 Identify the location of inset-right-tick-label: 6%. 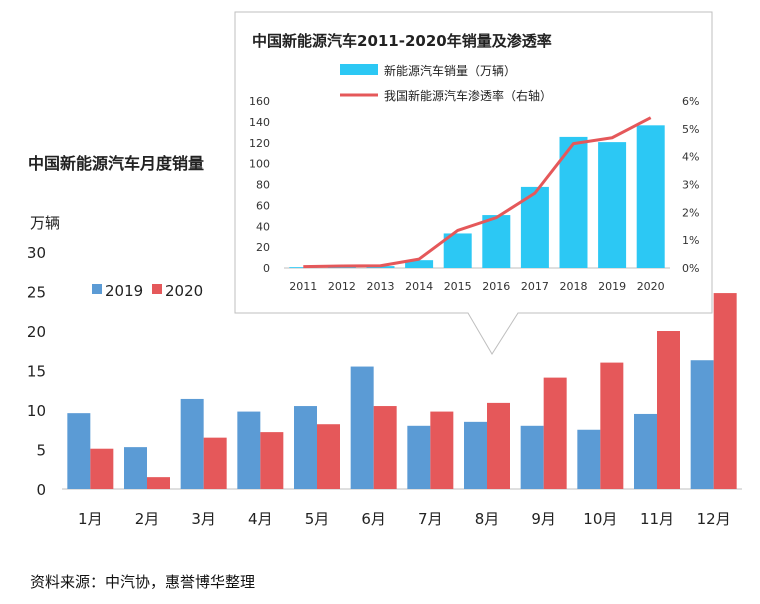
(690, 101).